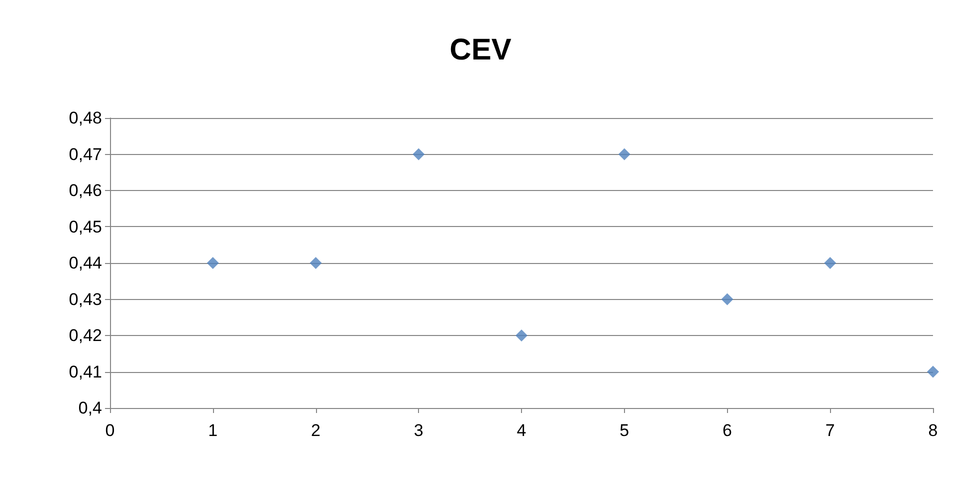 Image resolution: width=961 pixels, height=491 pixels. I want to click on x-tick-label: 0, so click(110, 430).